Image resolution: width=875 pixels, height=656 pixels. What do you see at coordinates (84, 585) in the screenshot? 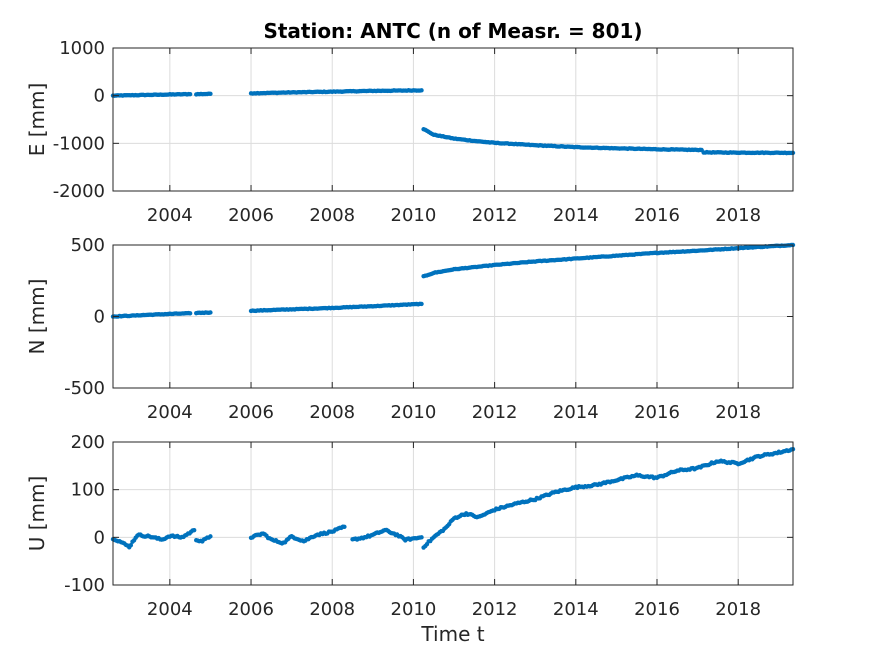
I see `y-tick-label: -100` at bounding box center [84, 585].